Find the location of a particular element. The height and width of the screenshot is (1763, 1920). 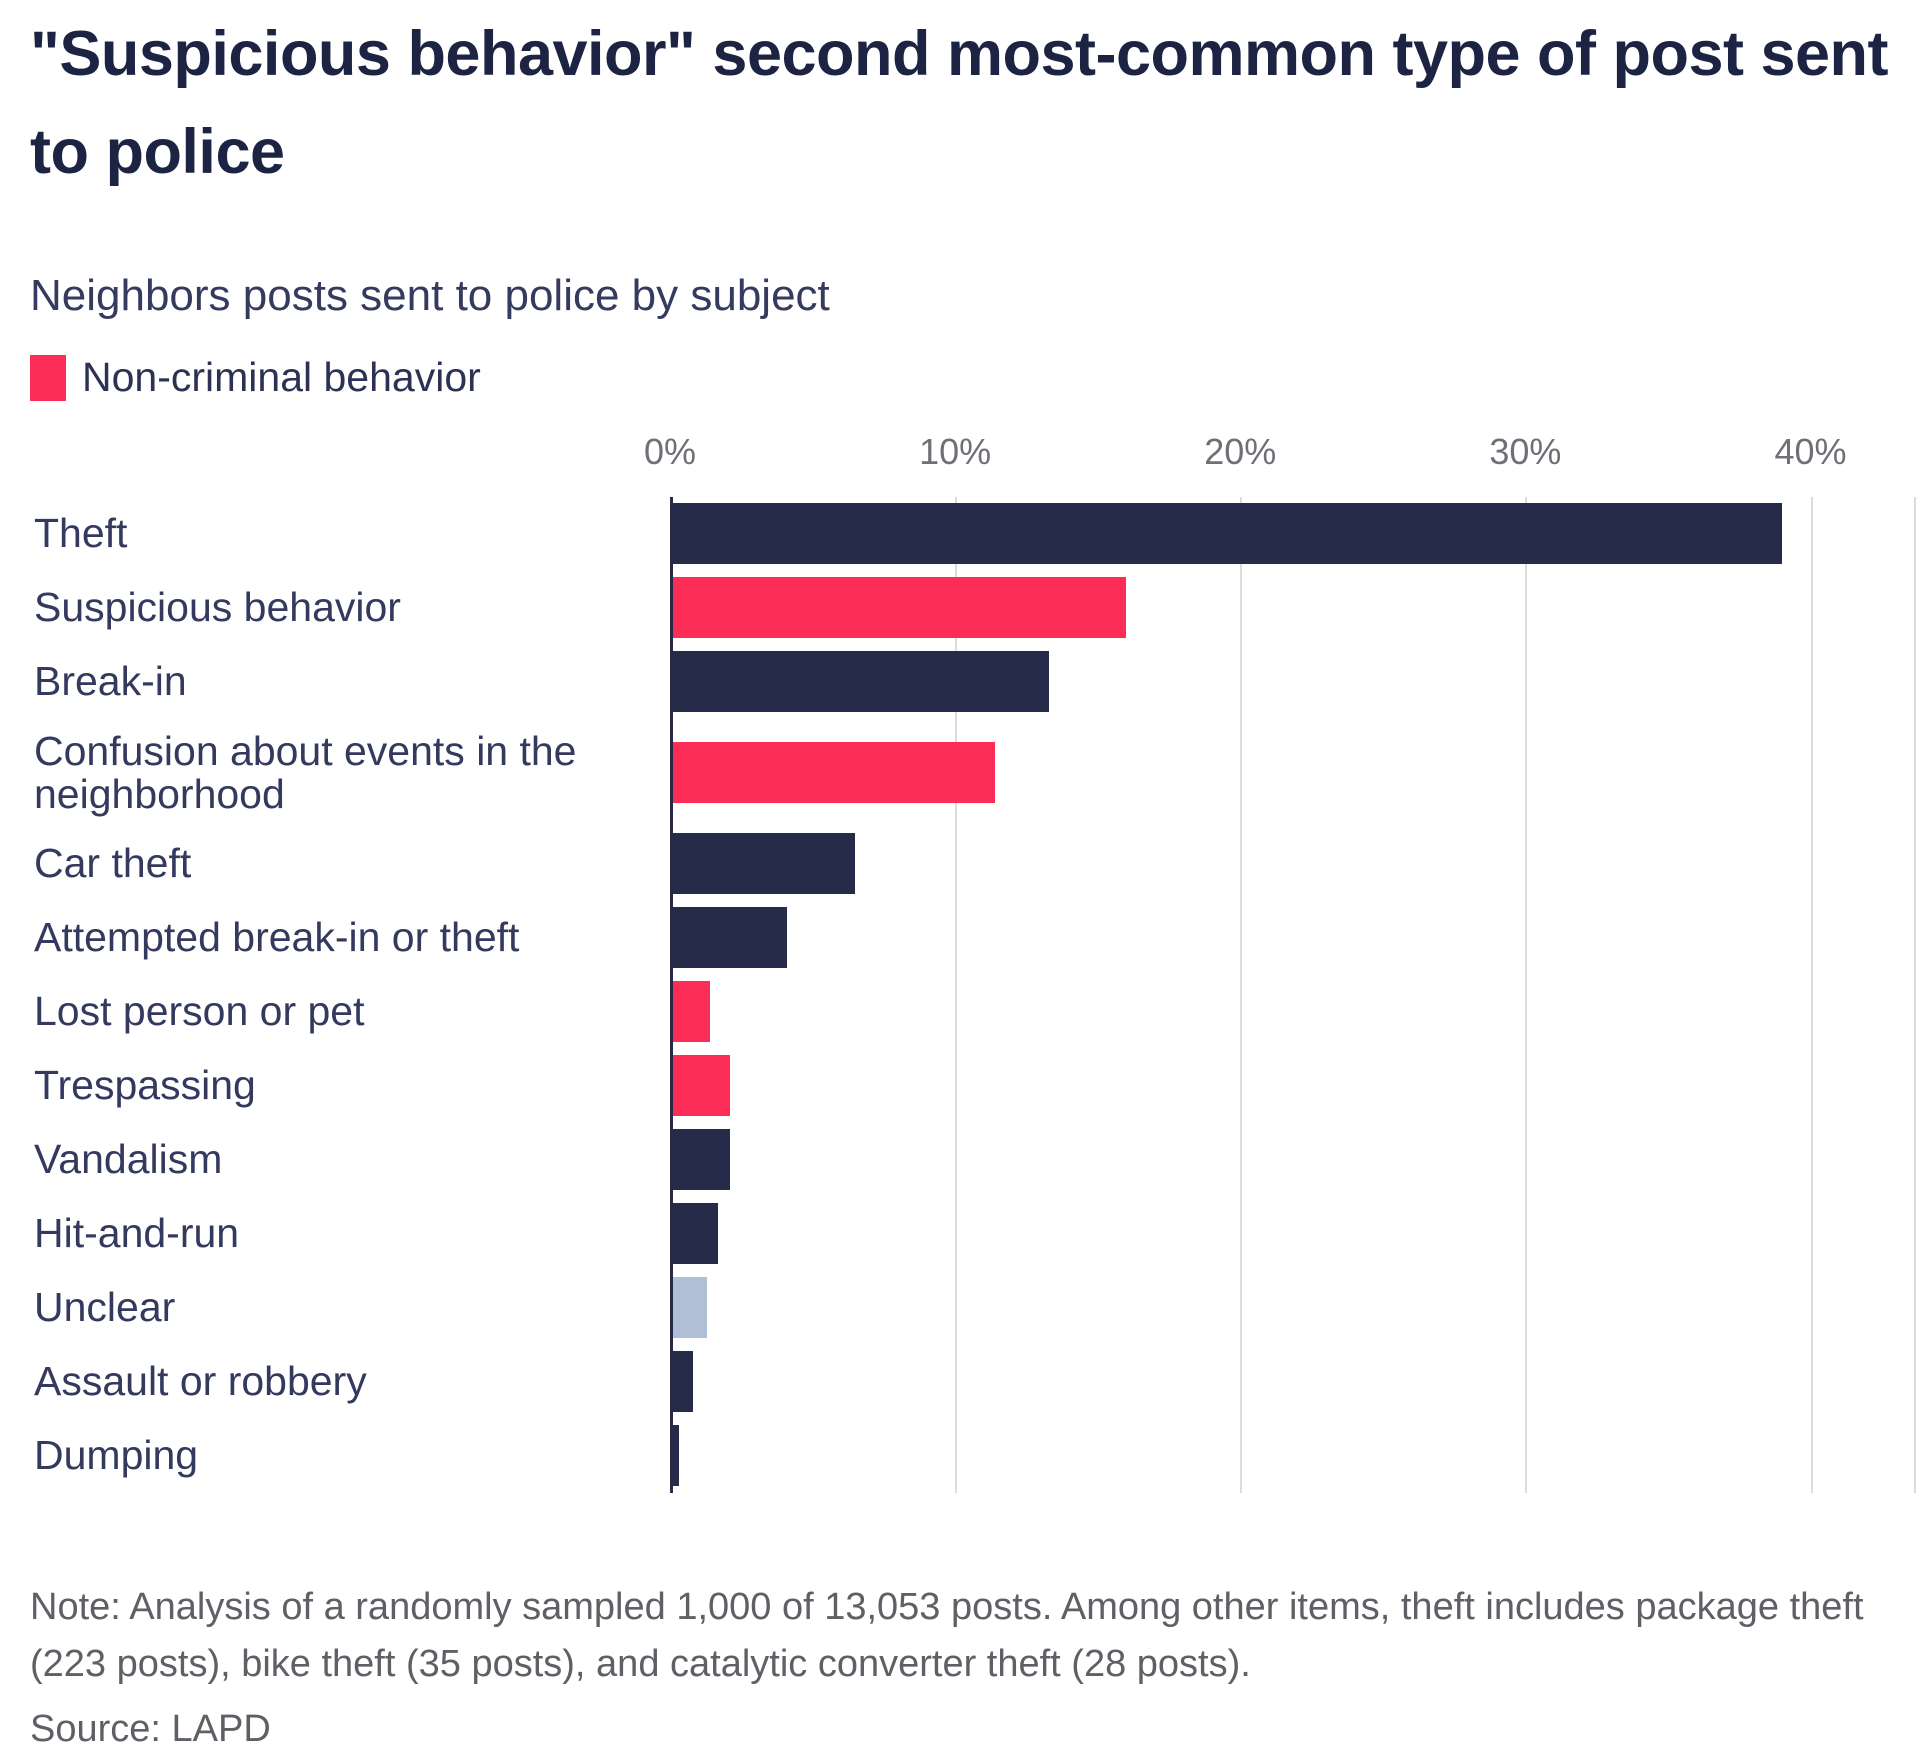

category-label: Attempted break-in or theft is located at coordinates (277, 937).